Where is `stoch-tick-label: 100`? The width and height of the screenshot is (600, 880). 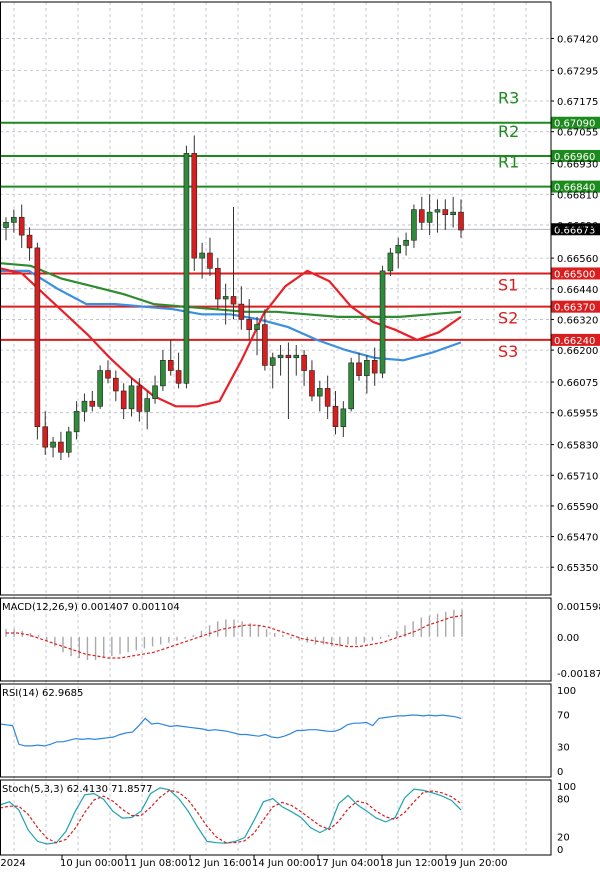 stoch-tick-label: 100 is located at coordinates (566, 787).